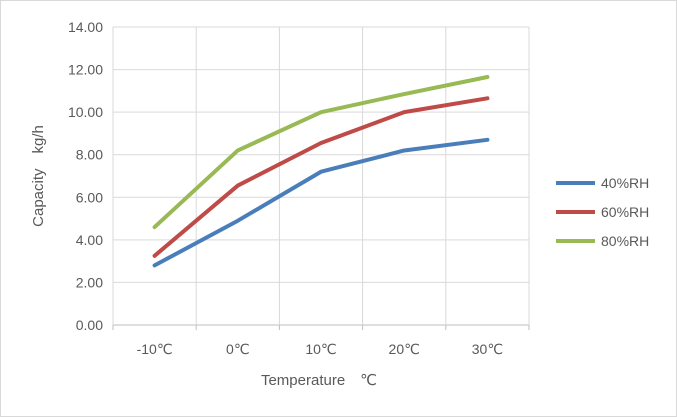  What do you see at coordinates (625, 241) in the screenshot?
I see `legend-label: 80%RH` at bounding box center [625, 241].